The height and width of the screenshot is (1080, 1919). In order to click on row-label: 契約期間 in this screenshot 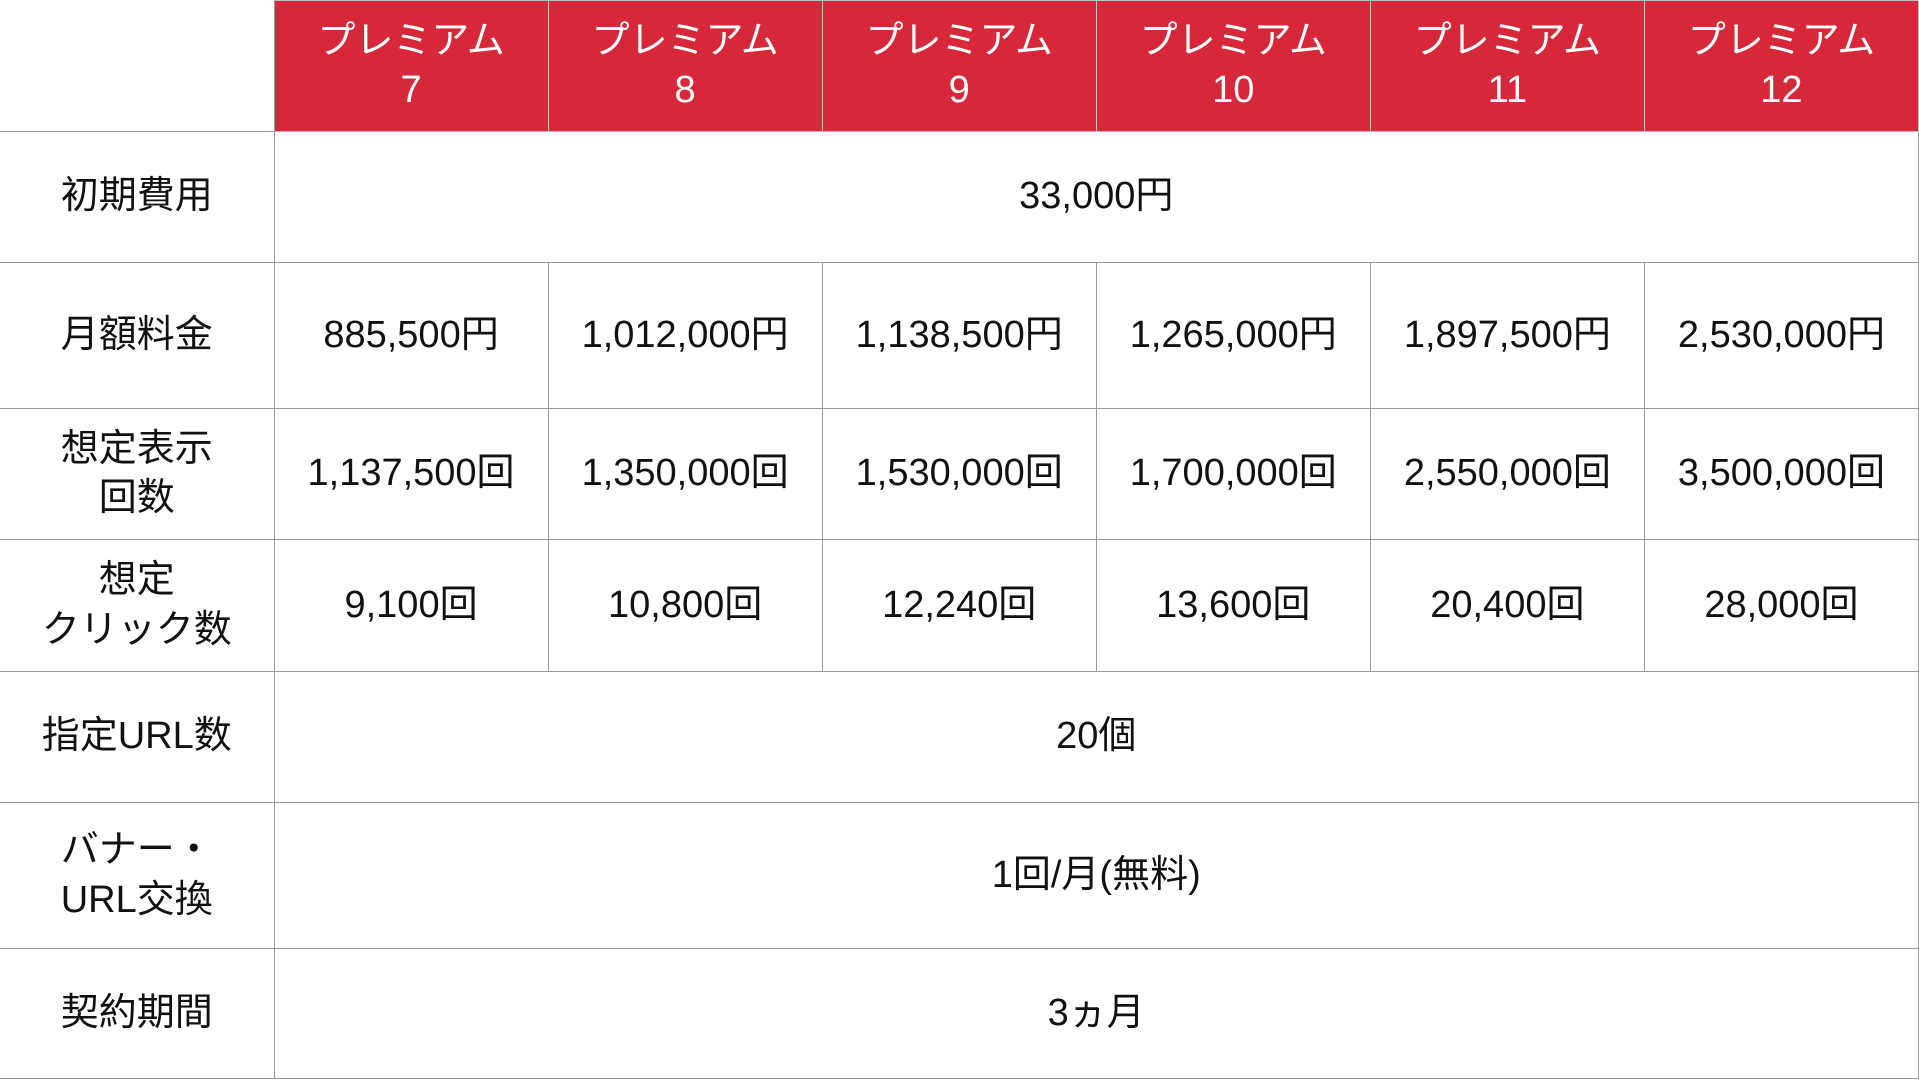, I will do `click(137, 1013)`.